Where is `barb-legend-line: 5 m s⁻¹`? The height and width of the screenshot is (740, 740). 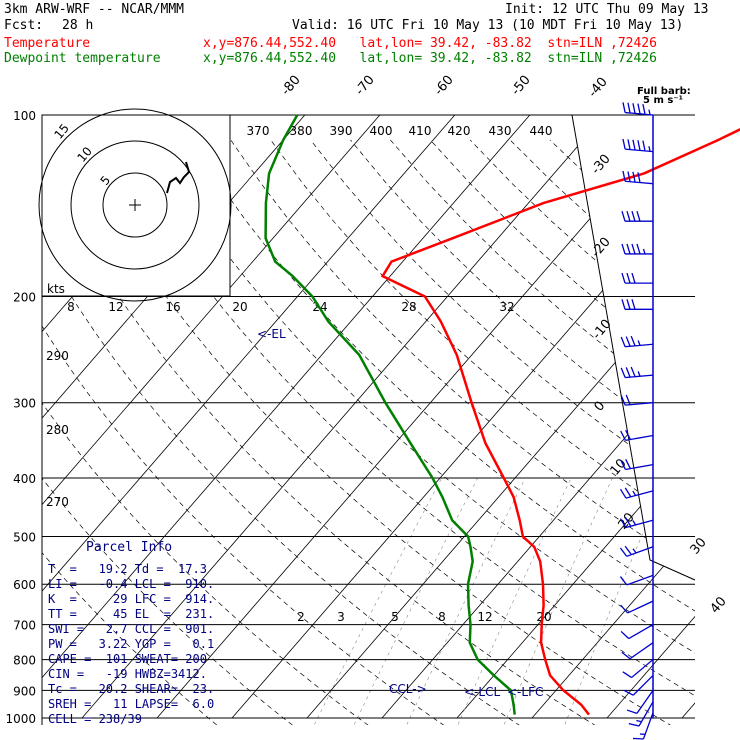
barb-legend-line: 5 m s⁻¹ is located at coordinates (663, 100).